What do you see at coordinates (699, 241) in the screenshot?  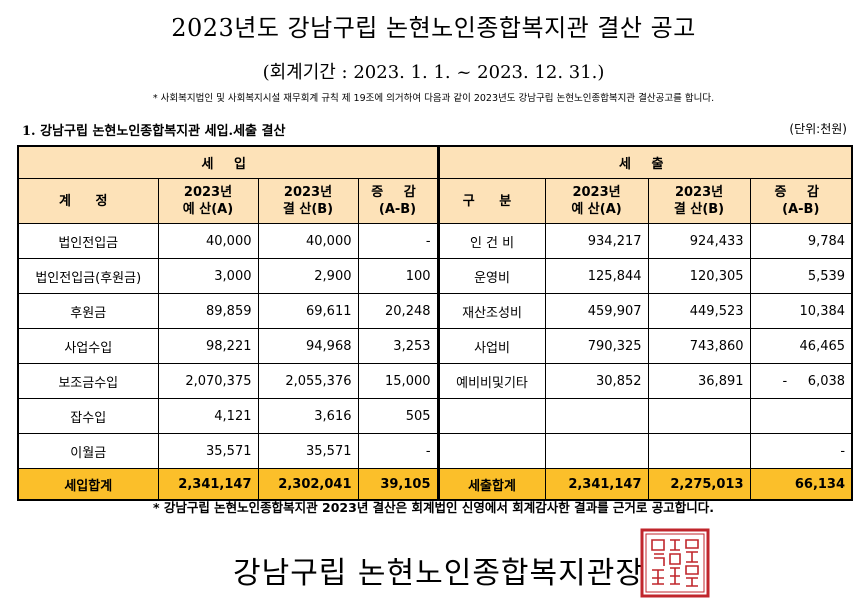 I see `expense-settle-cell: 924,433` at bounding box center [699, 241].